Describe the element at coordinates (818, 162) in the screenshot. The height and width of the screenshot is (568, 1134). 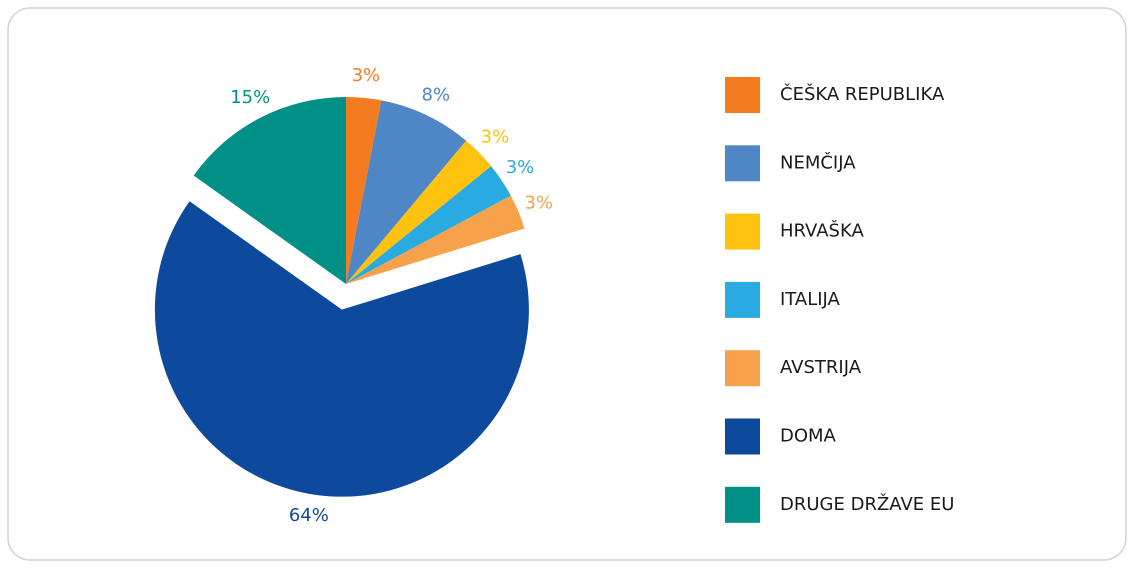
I see `legend-label: NEMČIJA` at that location.